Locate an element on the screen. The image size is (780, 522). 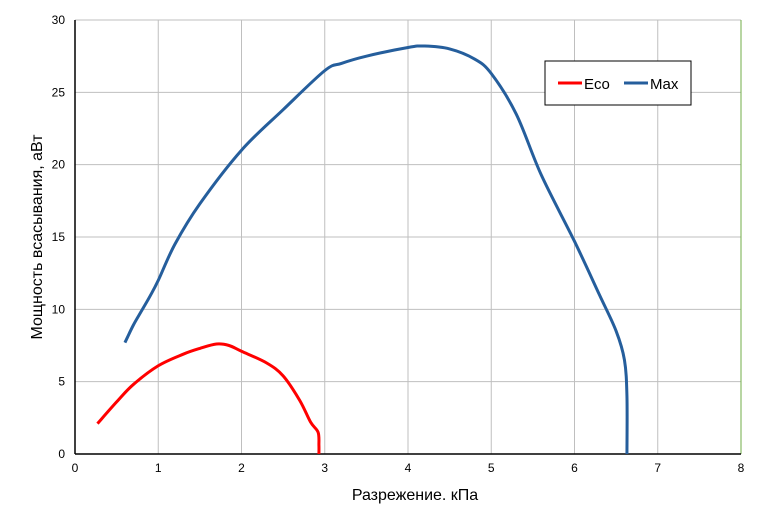
x-tick-label: 2 is located at coordinates (241, 468).